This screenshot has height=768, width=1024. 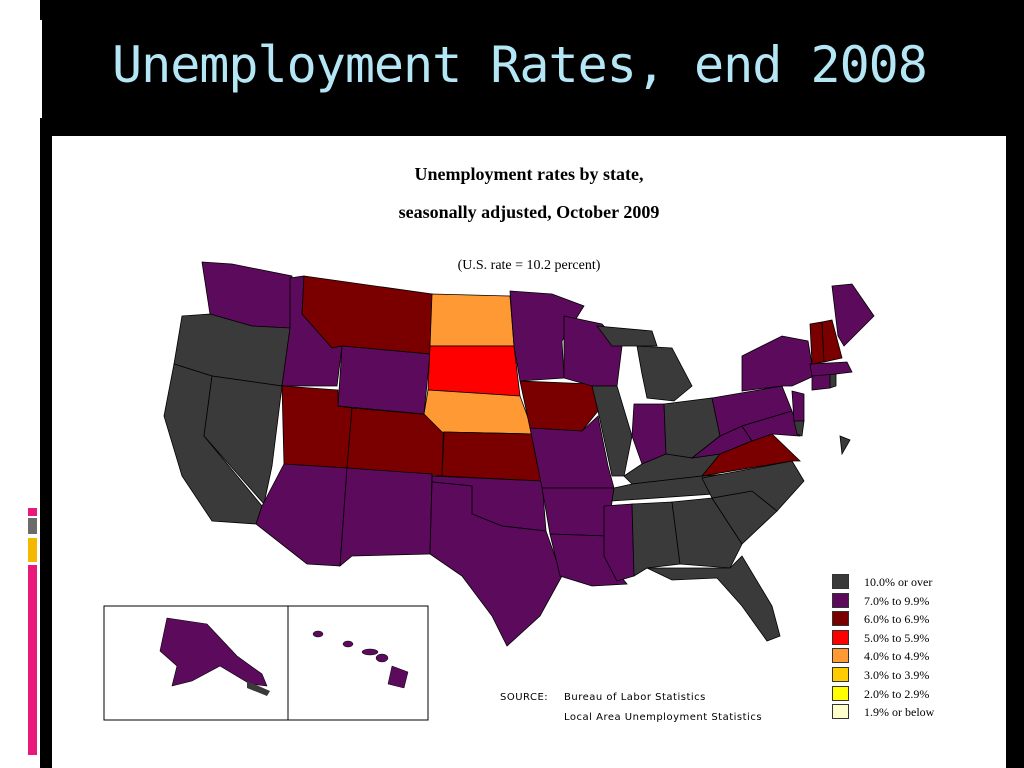 What do you see at coordinates (370, 652) in the screenshot?
I see `state-HI-molokai` at bounding box center [370, 652].